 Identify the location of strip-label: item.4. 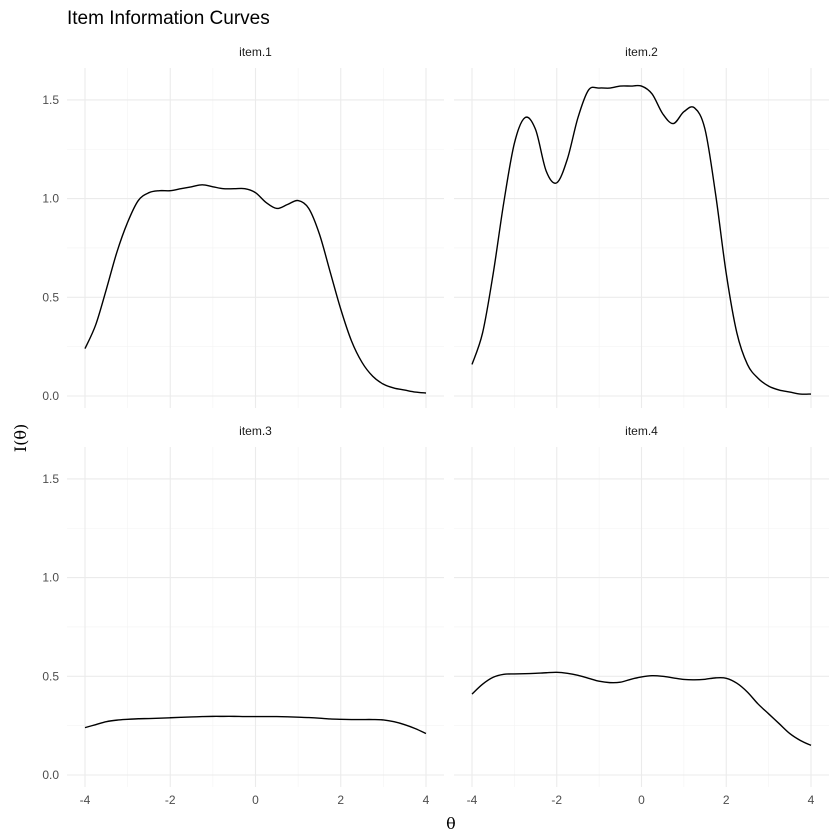
(641, 431).